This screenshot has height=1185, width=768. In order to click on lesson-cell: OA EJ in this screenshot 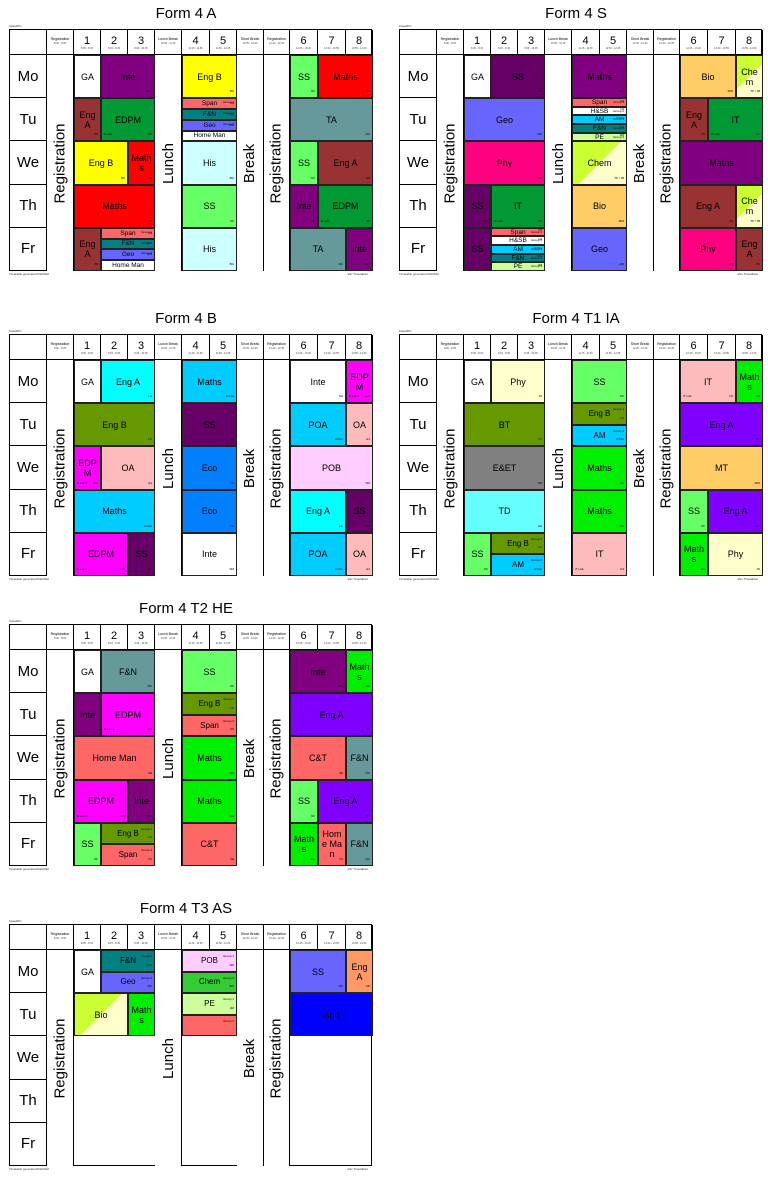, I will do `click(359, 425)`.